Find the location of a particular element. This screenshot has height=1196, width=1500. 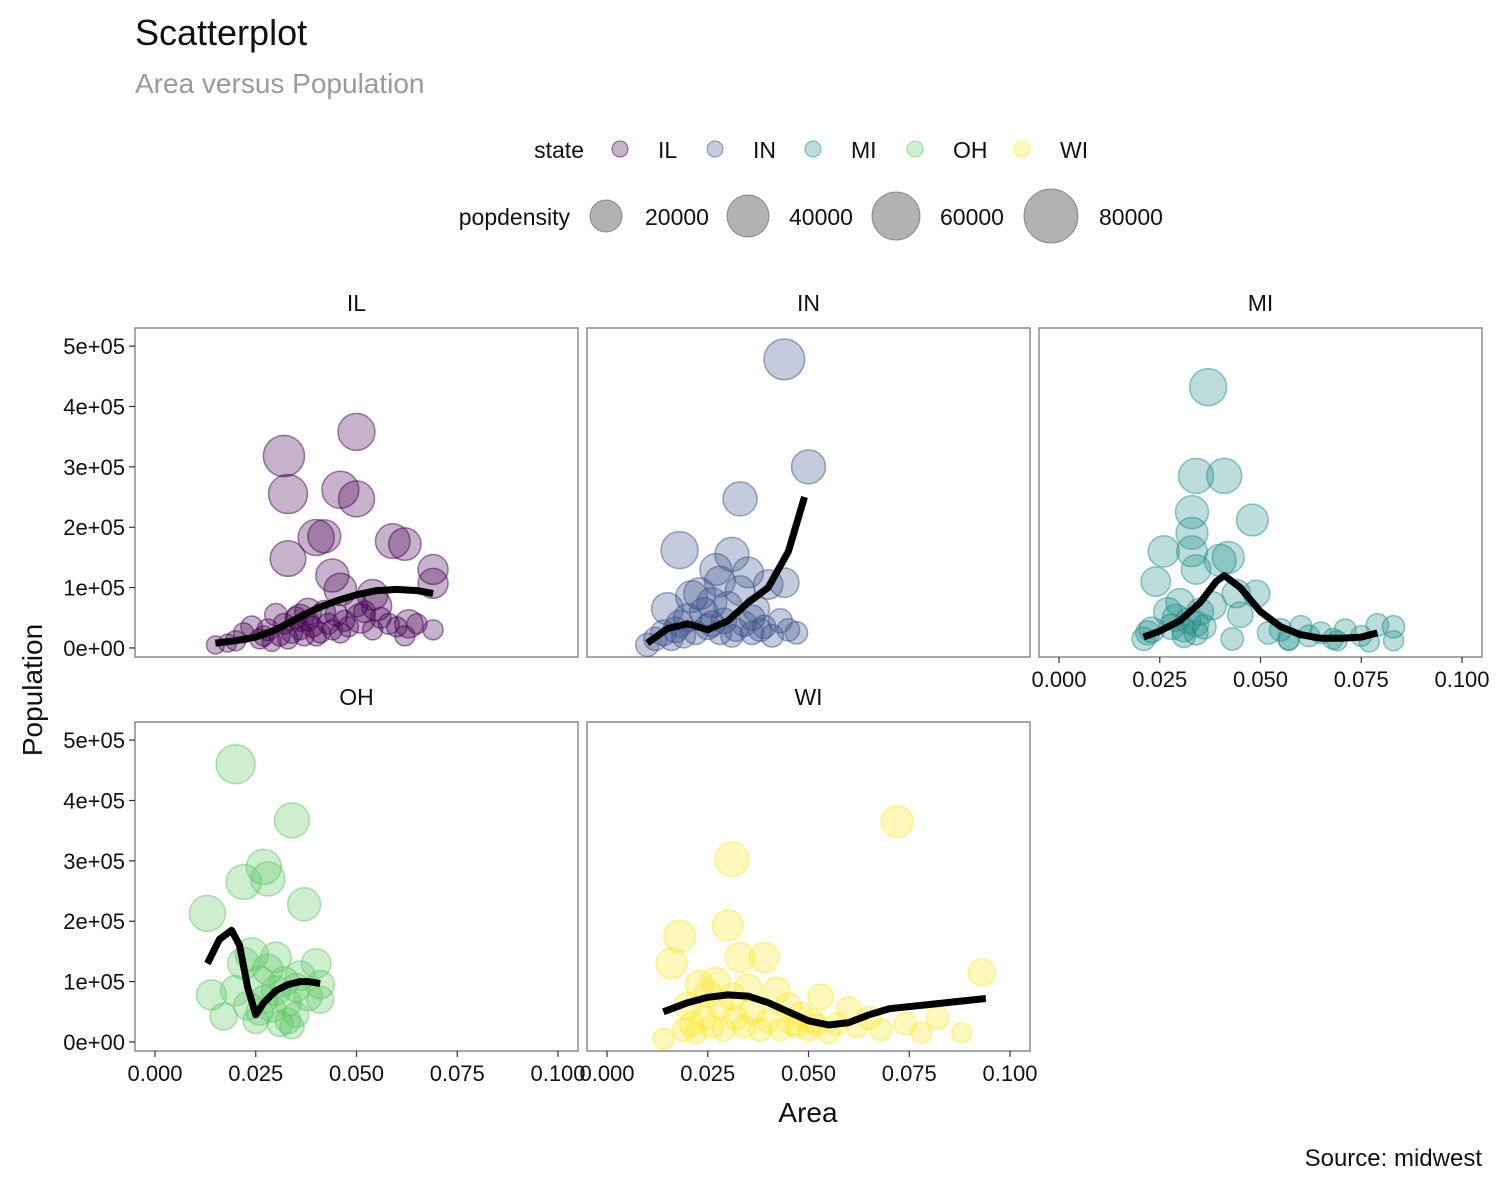

x-axis-title: Area is located at coordinates (808, 1112).